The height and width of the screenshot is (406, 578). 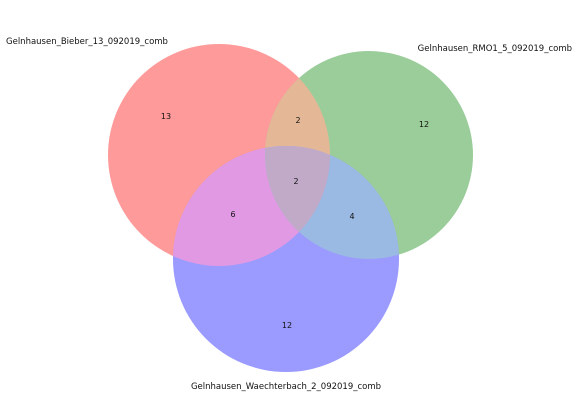 I want to click on region-set2-set3, so click(x=332, y=202).